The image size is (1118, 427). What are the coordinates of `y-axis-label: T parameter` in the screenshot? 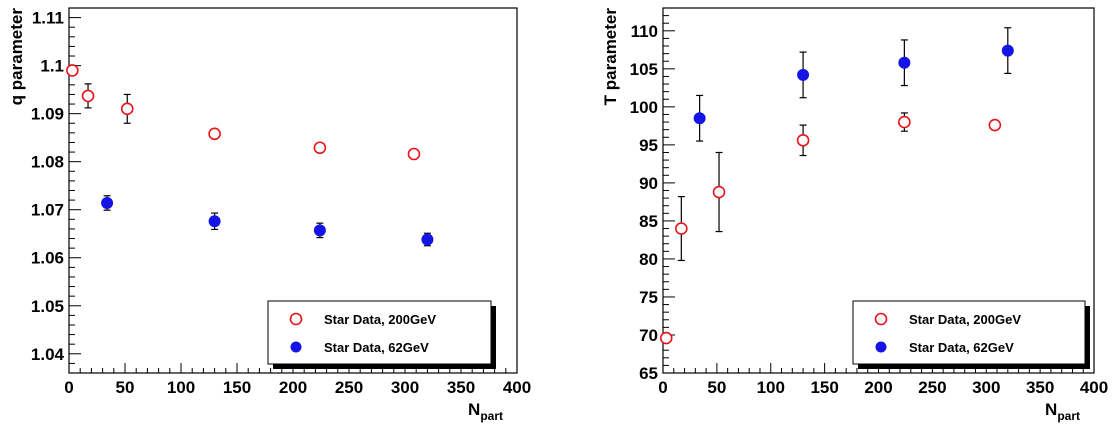 It's located at (610, 57).